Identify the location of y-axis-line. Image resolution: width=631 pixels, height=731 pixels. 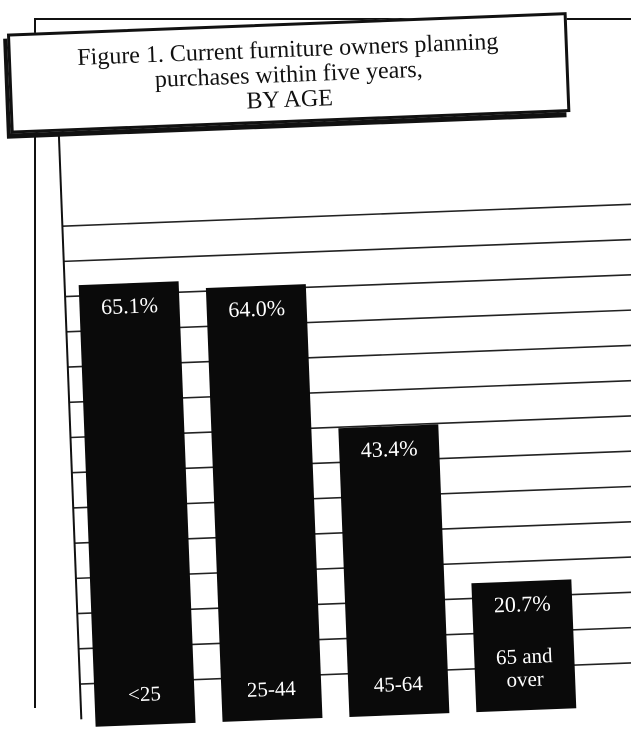
(70, 419).